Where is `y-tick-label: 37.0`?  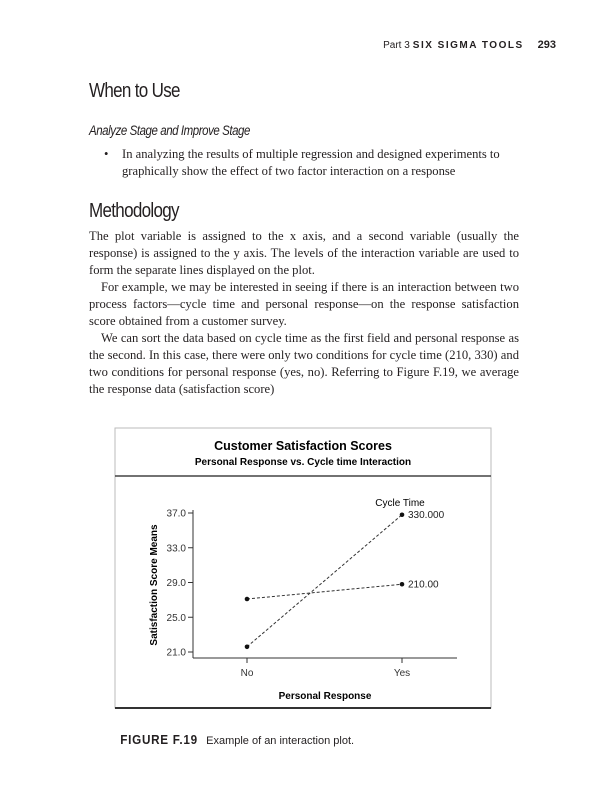 y-tick-label: 37.0 is located at coordinates (177, 514).